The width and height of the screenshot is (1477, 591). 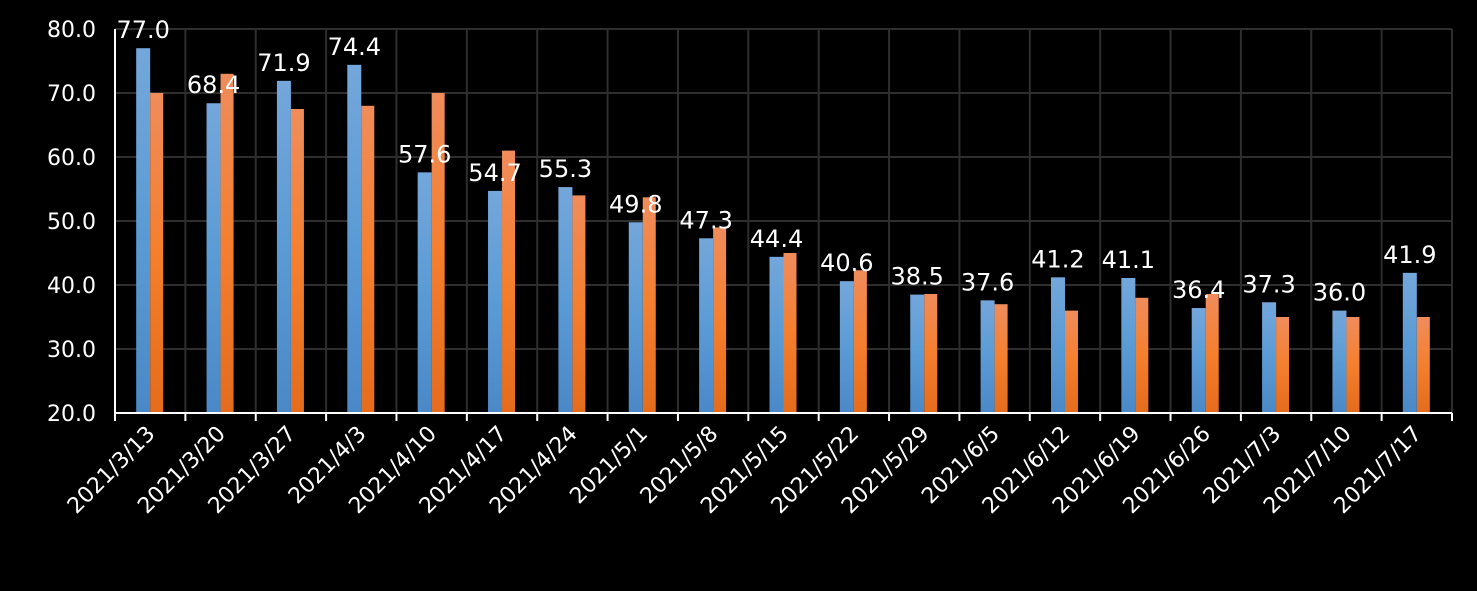 I want to click on data-label: 41.2, so click(x=1057, y=259).